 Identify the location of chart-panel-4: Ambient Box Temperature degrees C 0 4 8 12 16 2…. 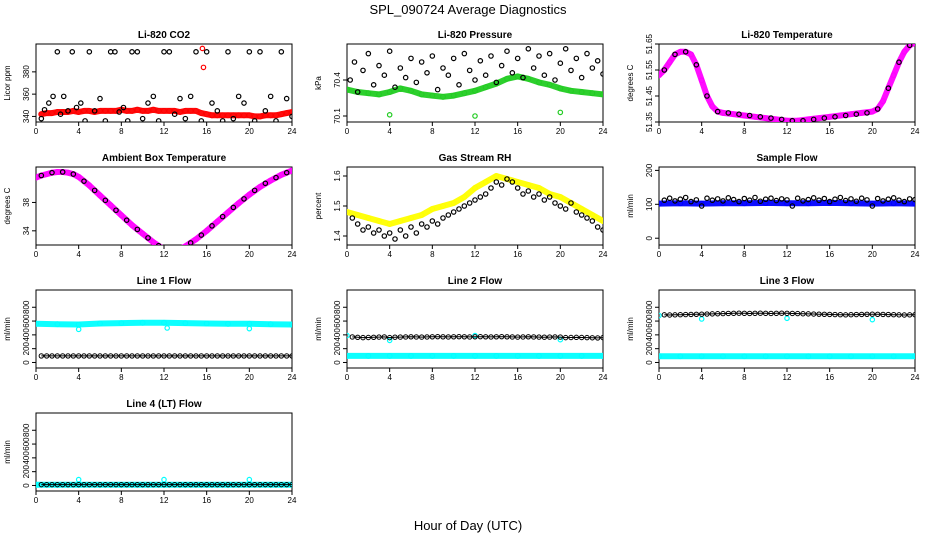
(150, 206).